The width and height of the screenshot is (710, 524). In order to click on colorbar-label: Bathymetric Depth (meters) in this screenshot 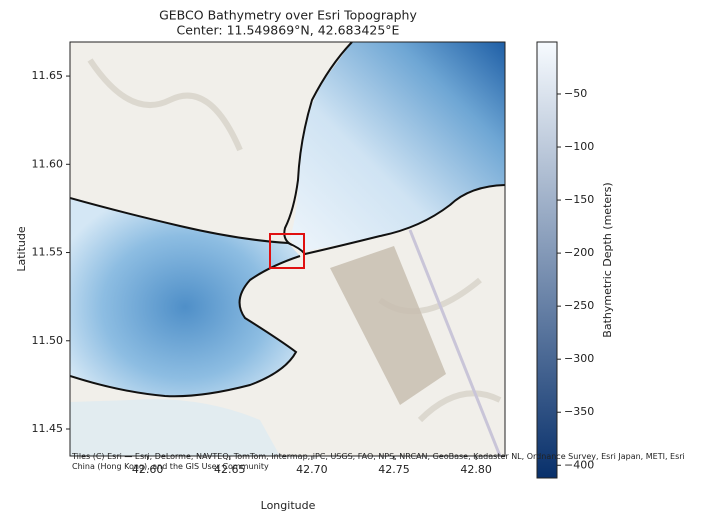, I will do `click(607, 259)`.